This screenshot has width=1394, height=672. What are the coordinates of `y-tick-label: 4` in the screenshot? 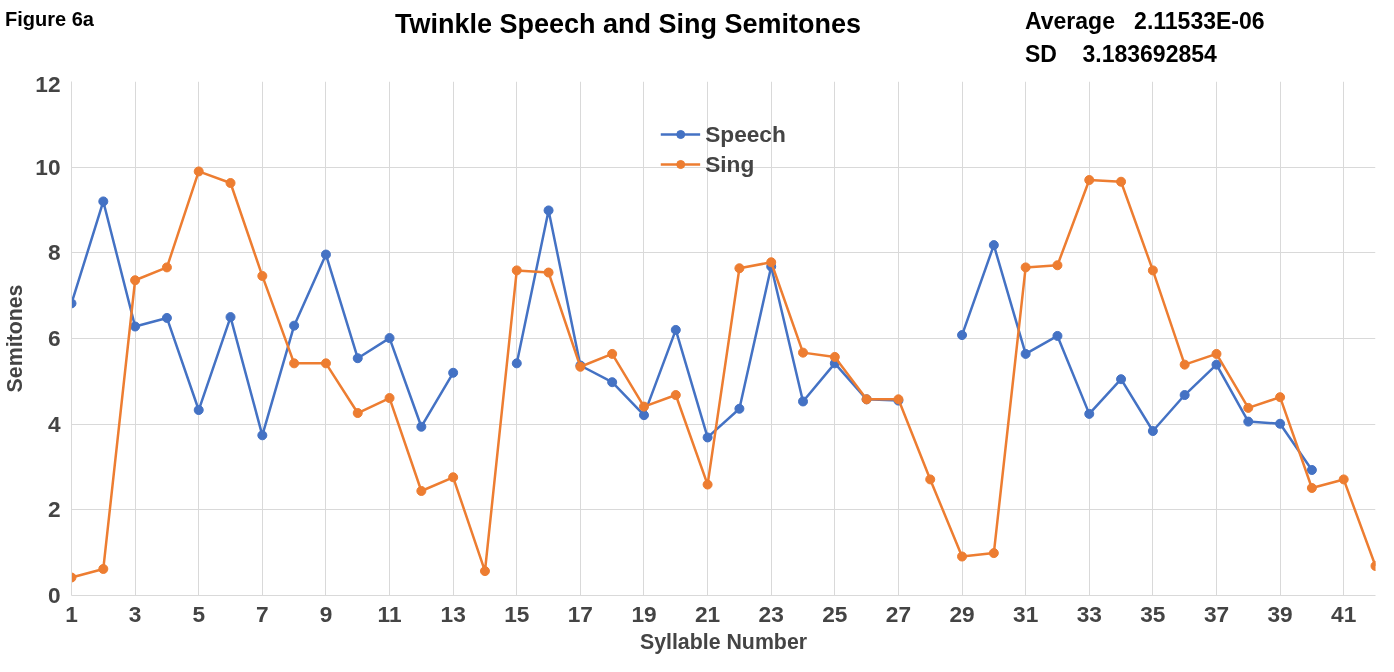 It's located at (54, 423).